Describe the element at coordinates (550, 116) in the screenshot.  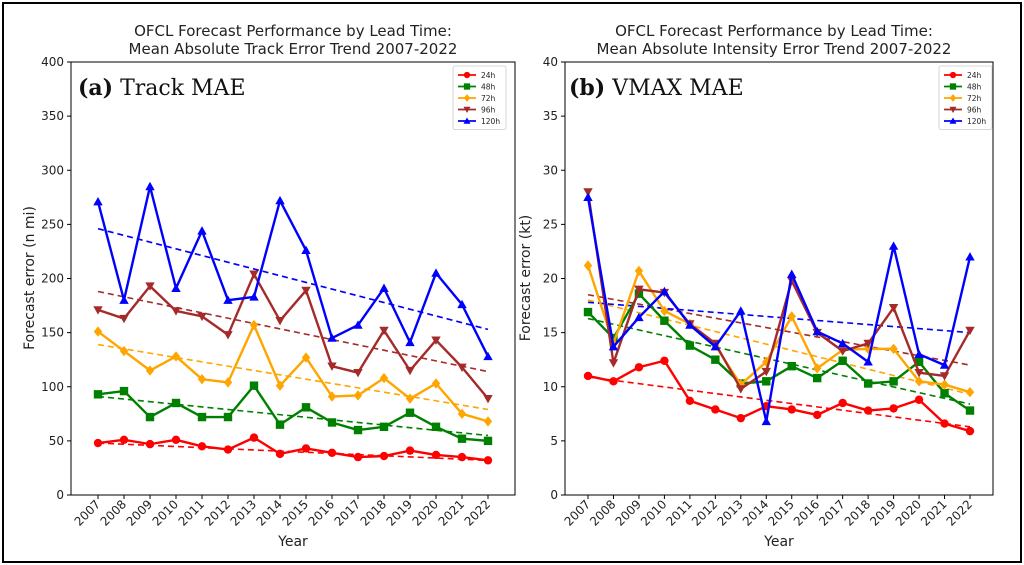
I see `y-tick-label: 35` at that location.